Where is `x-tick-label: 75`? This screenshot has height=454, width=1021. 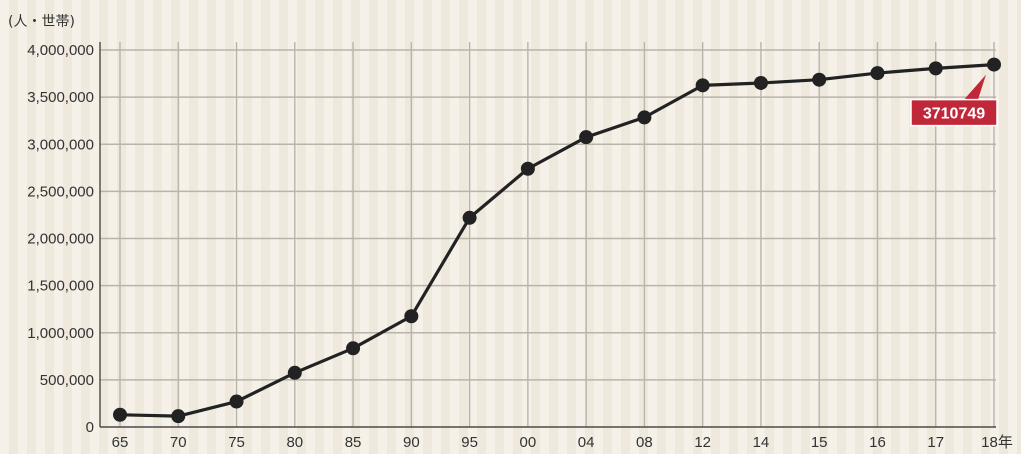 x-tick-label: 75 is located at coordinates (236, 442).